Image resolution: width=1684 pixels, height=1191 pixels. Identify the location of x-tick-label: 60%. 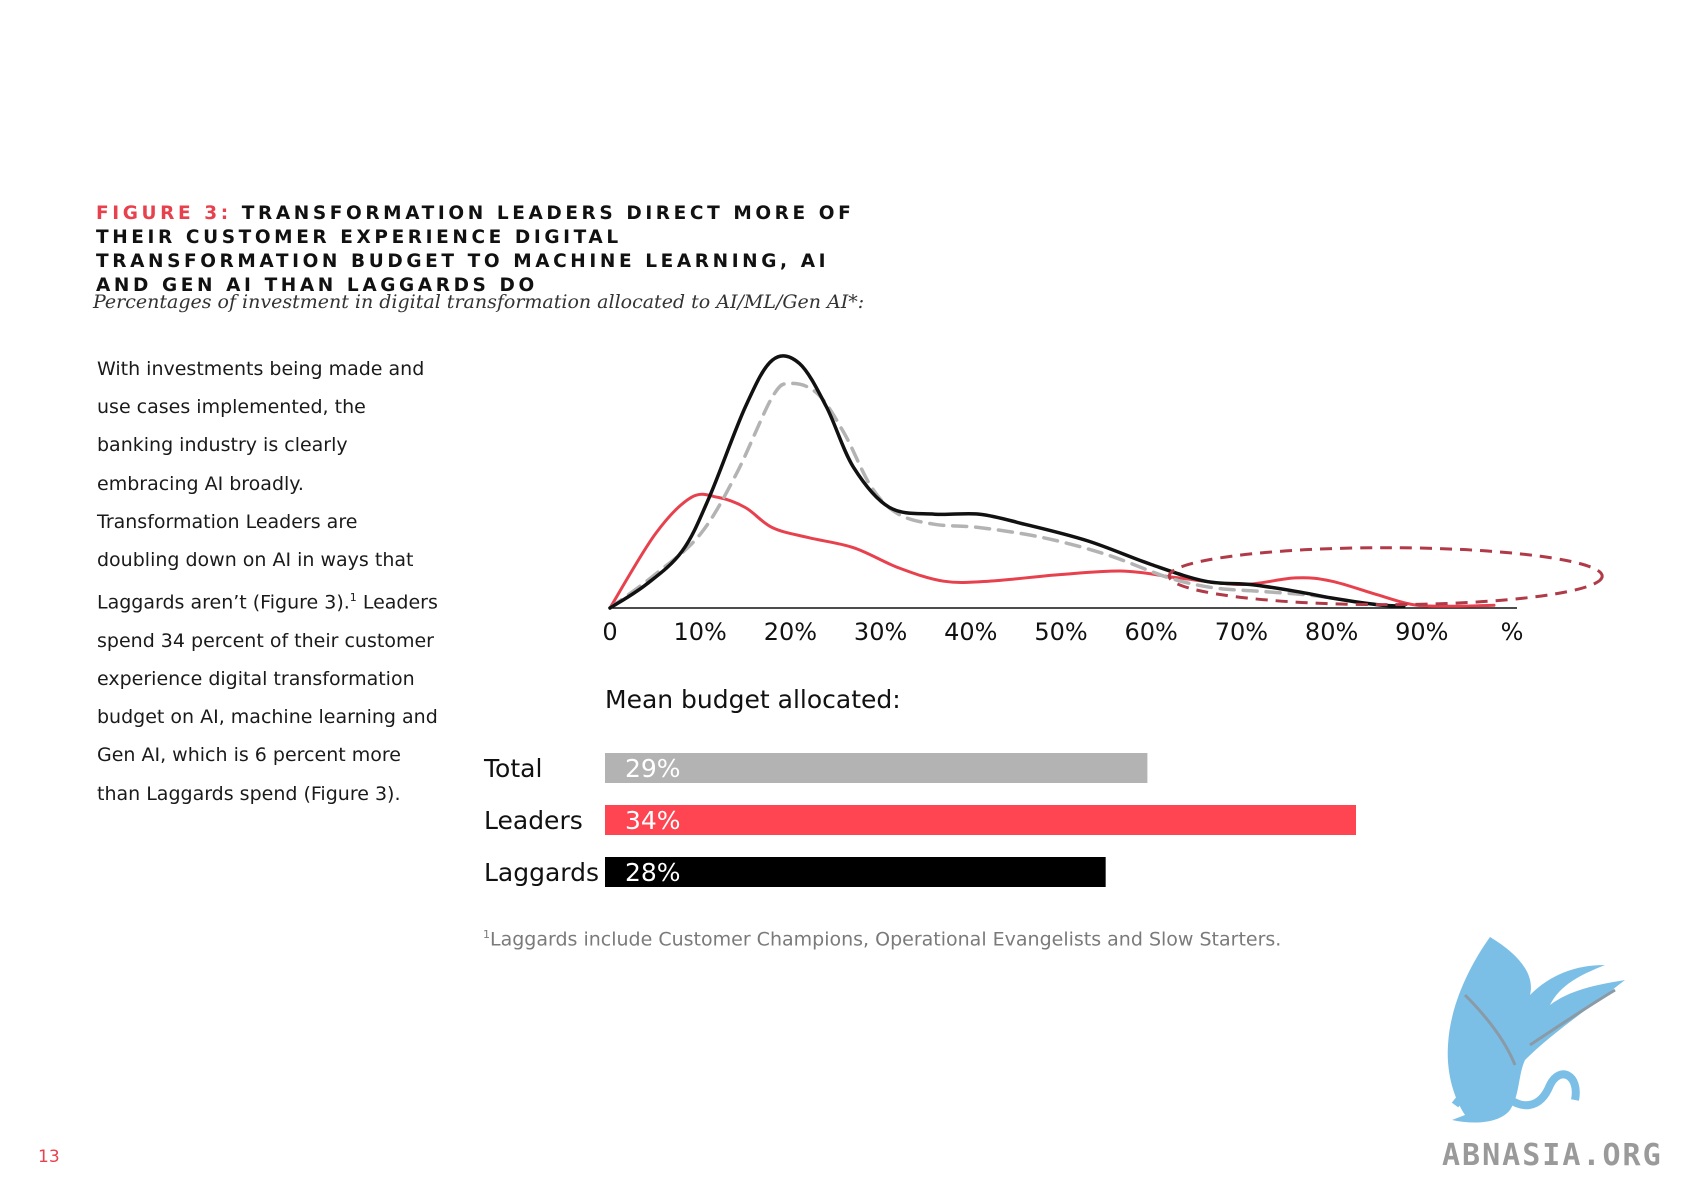
(1151, 632).